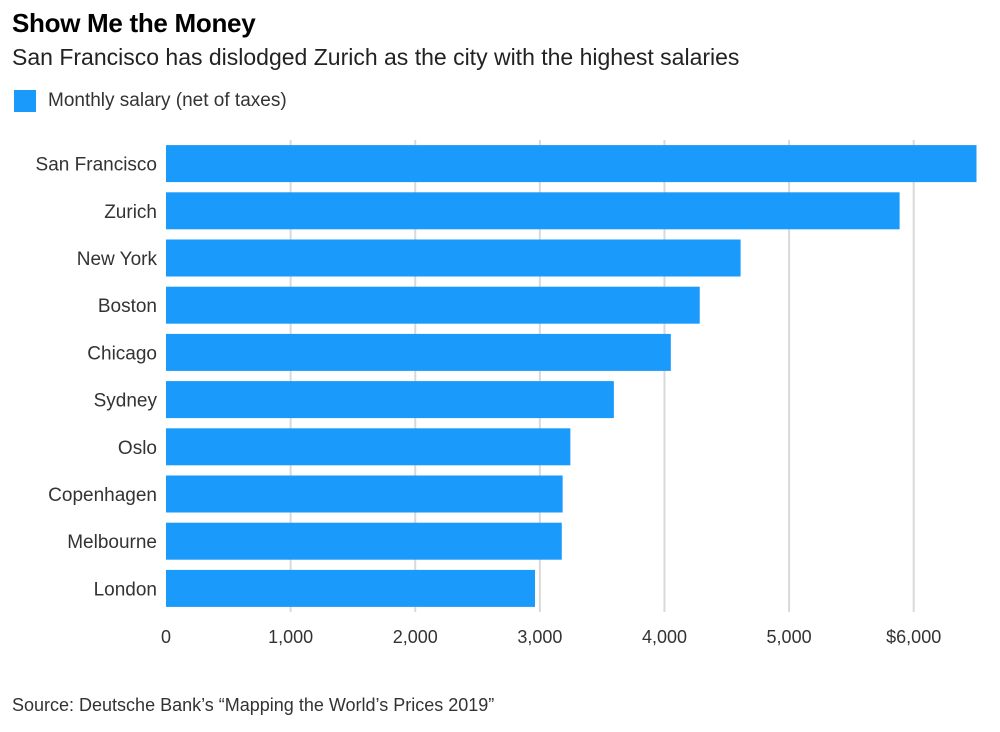  Describe the element at coordinates (125, 589) in the screenshot. I see `category-label: London` at that location.